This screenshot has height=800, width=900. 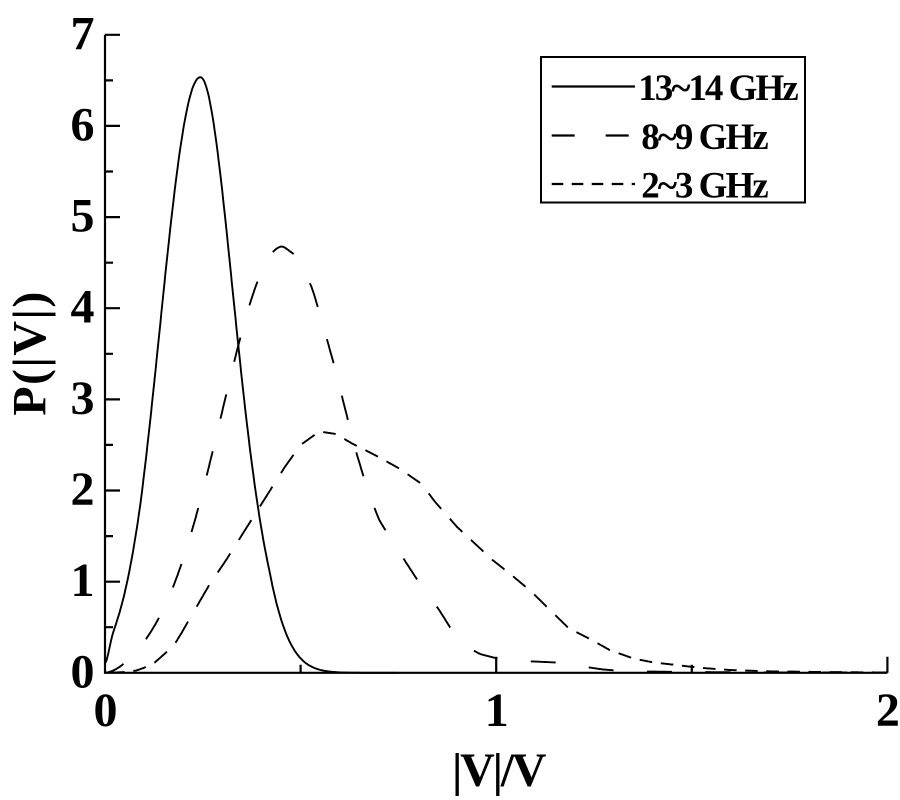 I want to click on svg-text: 3, so click(x=83, y=398).